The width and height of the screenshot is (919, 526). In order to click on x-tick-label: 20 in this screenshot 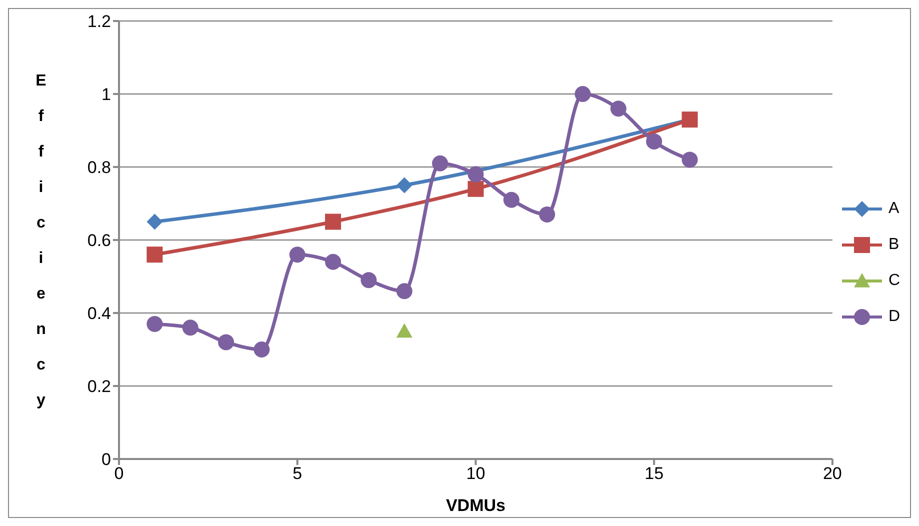, I will do `click(832, 474)`.